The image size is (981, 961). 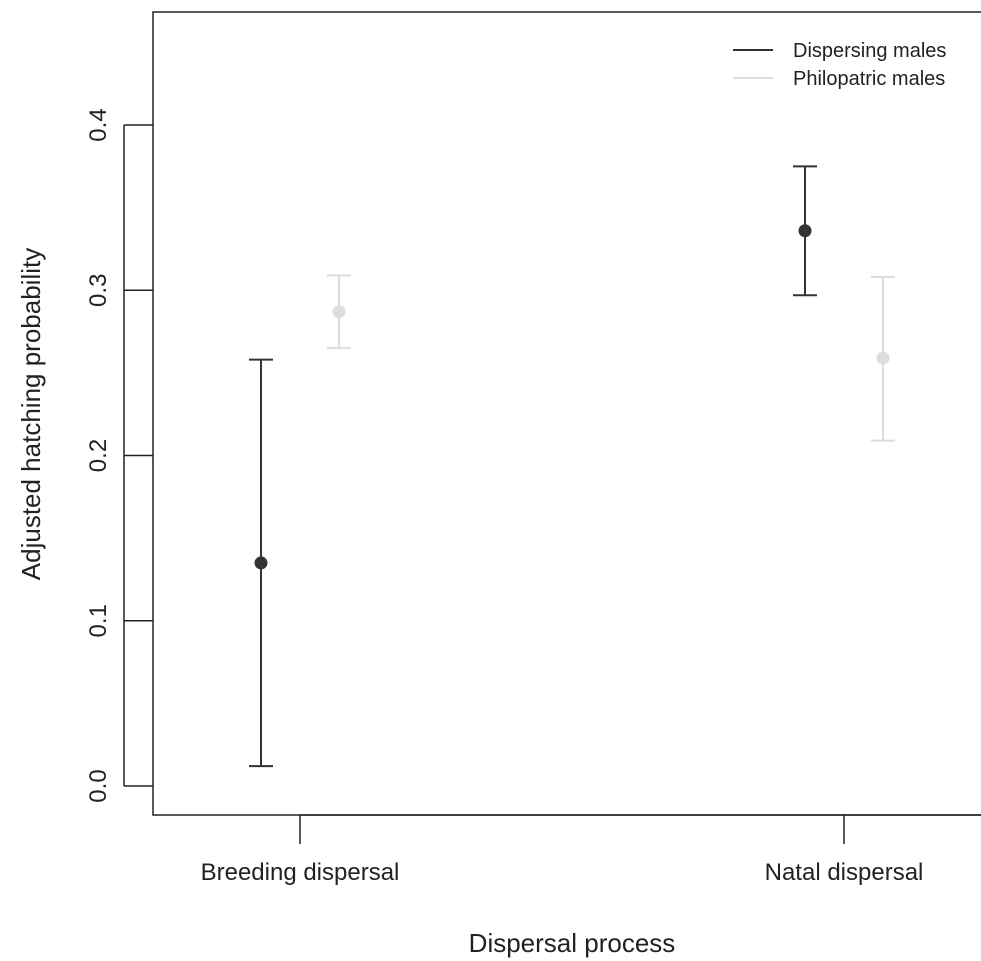 I want to click on y-tick-label: 0.2, so click(x=98, y=455).